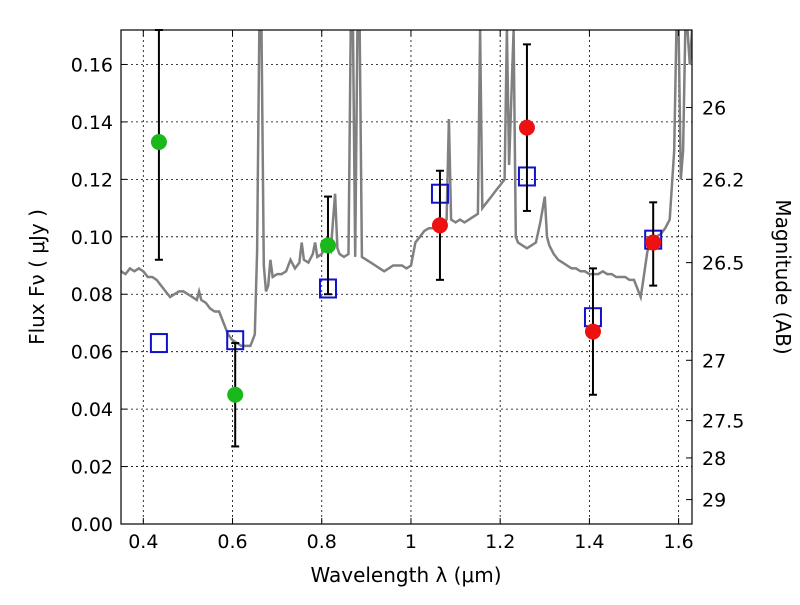 This screenshot has height=605, width=800. Describe the element at coordinates (500, 542) in the screenshot. I see `x-tick-label: 1.2` at that location.